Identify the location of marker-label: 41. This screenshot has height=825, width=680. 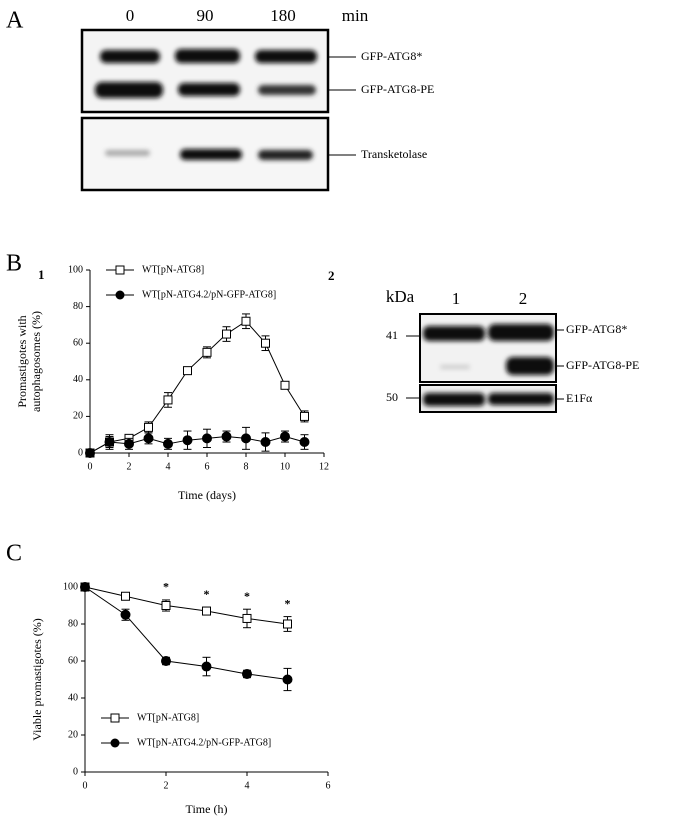
(392, 335).